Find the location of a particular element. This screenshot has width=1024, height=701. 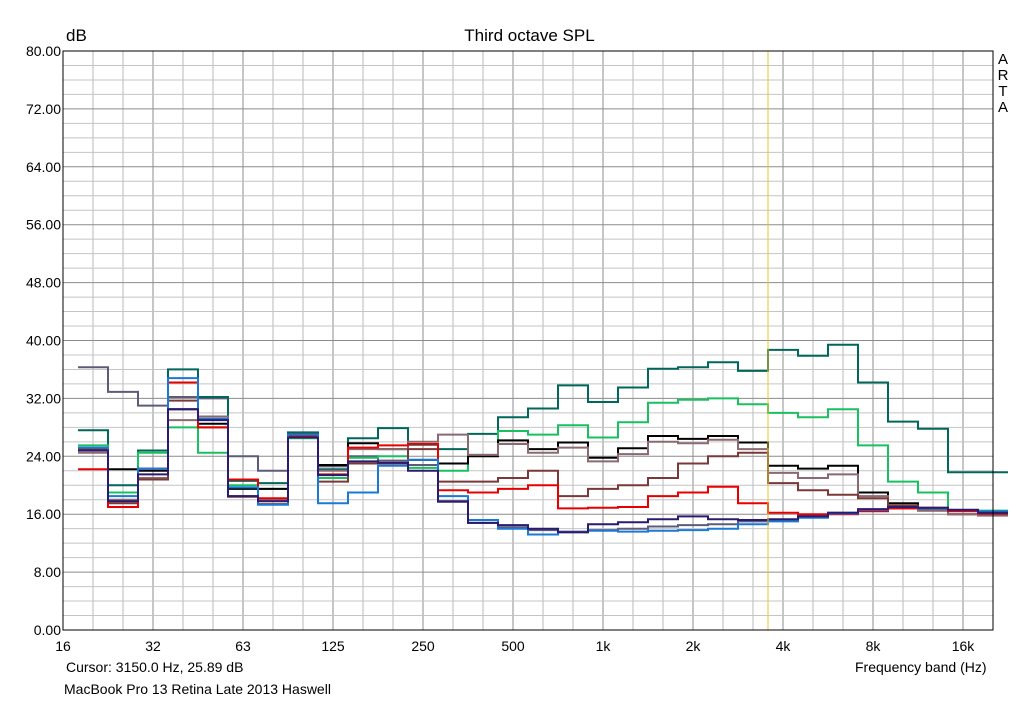

x-tick-label: 63 is located at coordinates (243, 646).